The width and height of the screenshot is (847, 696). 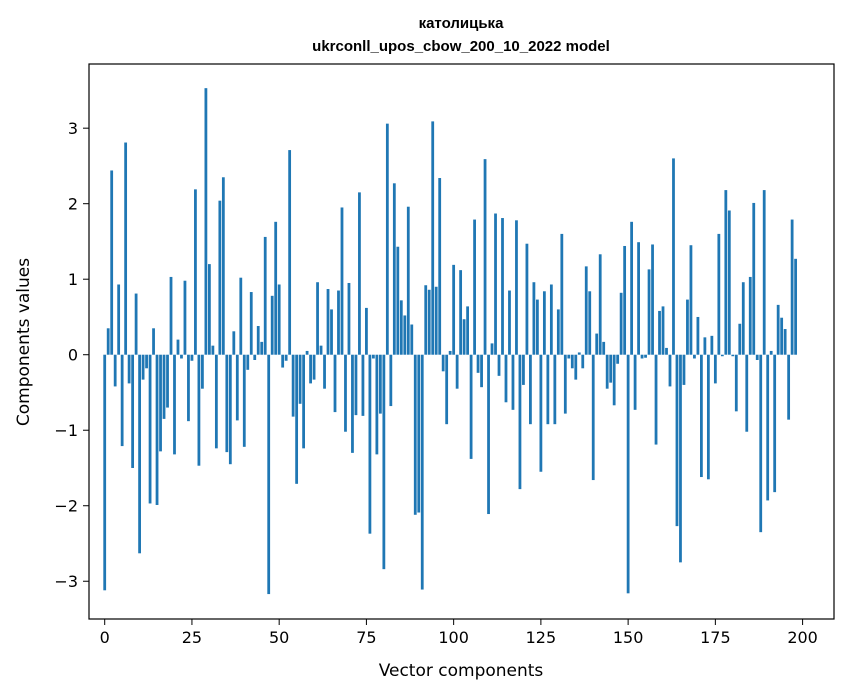 I want to click on x-tick-label: 75, so click(x=366, y=637).